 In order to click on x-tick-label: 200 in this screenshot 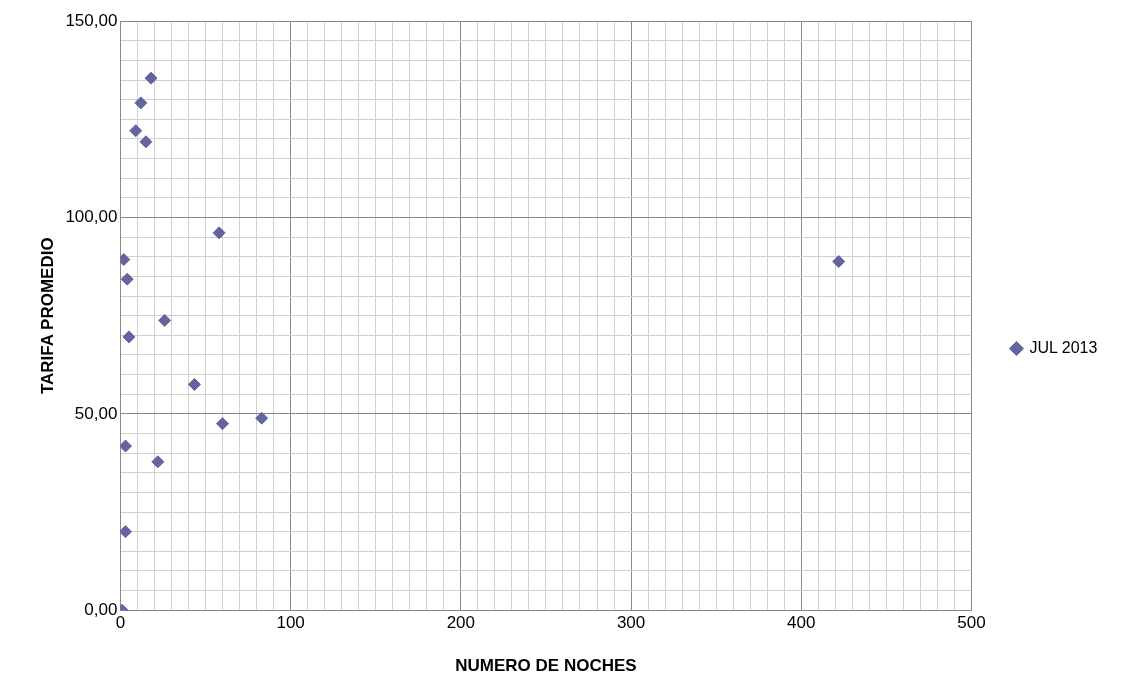, I will do `click(461, 623)`.